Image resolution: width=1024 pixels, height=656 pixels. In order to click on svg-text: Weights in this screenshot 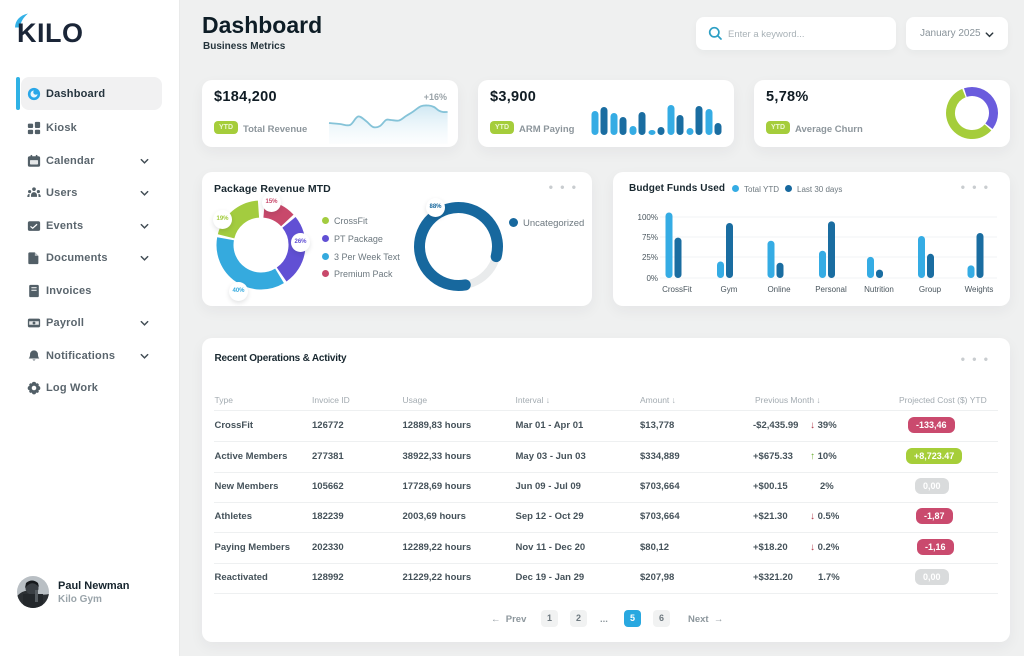, I will do `click(979, 289)`.